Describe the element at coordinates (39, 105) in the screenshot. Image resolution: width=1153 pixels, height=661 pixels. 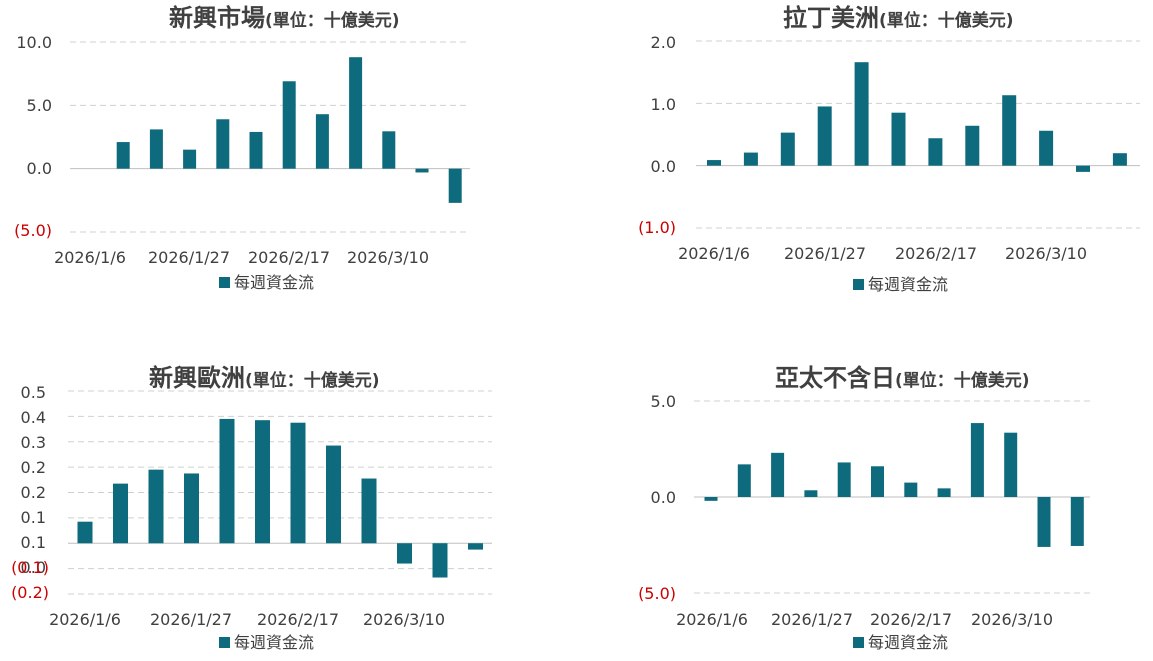
I see `y-tick-label: 5.0` at that location.